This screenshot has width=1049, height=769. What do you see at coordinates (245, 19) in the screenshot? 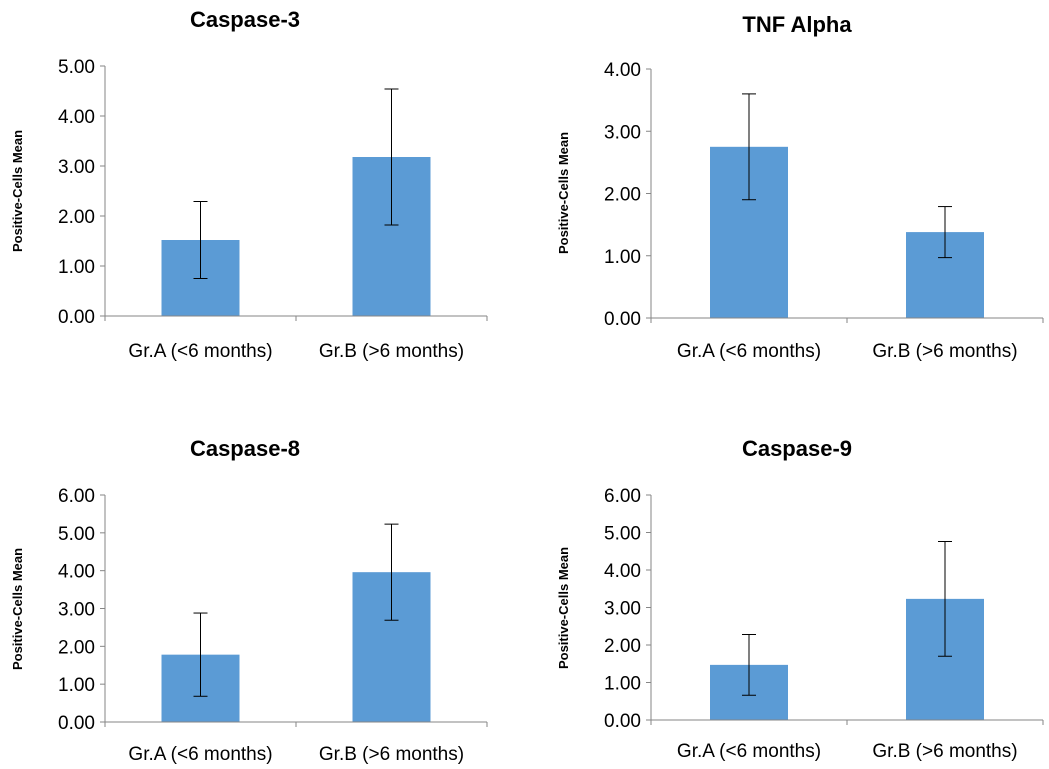
I see `chart-title: Caspase-3` at bounding box center [245, 19].